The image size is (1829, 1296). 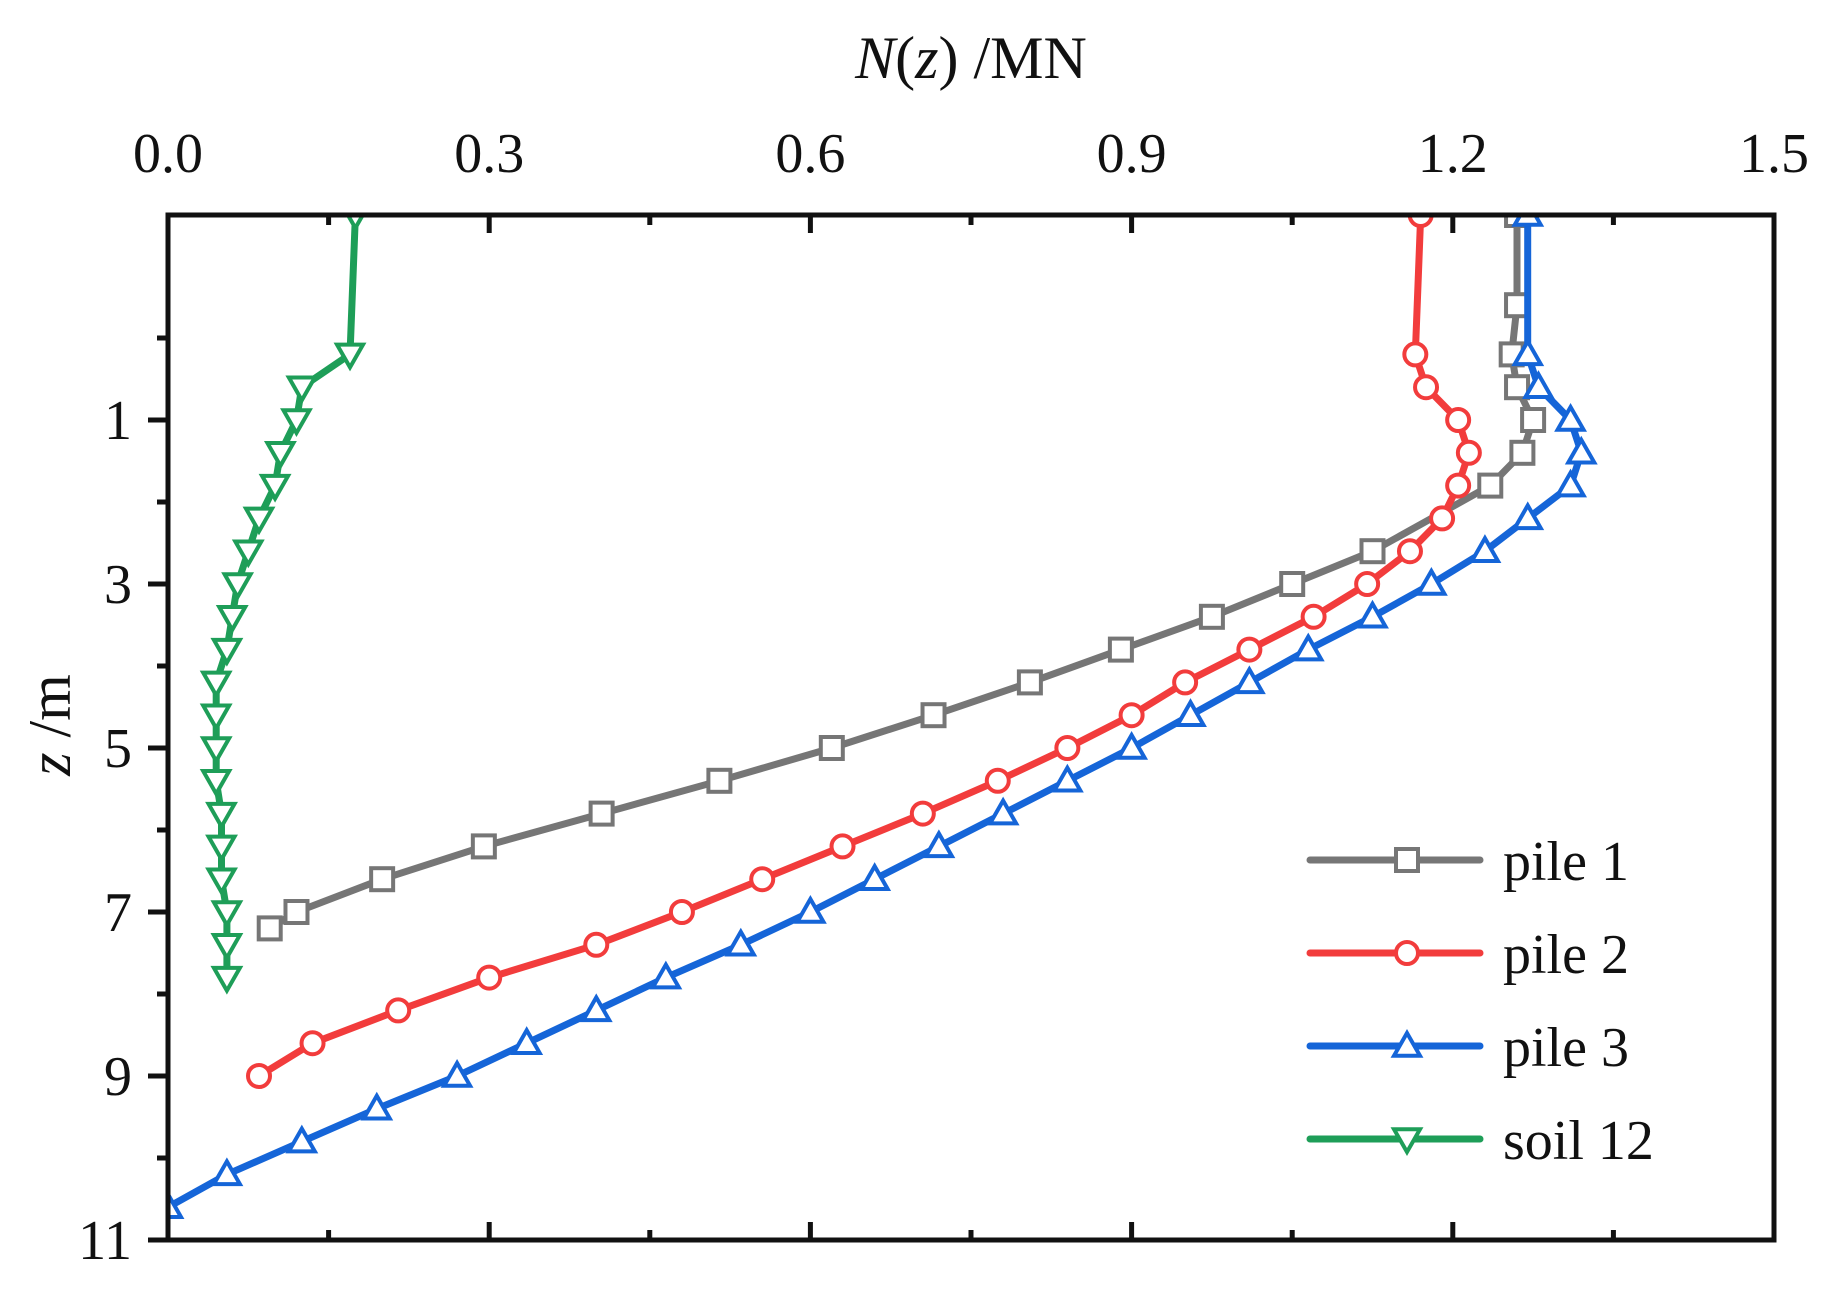 What do you see at coordinates (118, 1077) in the screenshot?
I see `y-tick-label: 9` at bounding box center [118, 1077].